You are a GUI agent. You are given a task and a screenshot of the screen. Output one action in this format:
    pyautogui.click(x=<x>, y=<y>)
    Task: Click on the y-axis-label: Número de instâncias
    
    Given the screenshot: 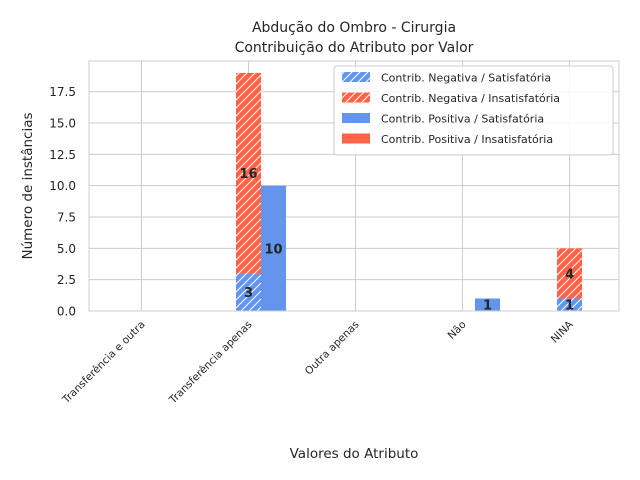 What is the action you would take?
    pyautogui.click(x=28, y=185)
    